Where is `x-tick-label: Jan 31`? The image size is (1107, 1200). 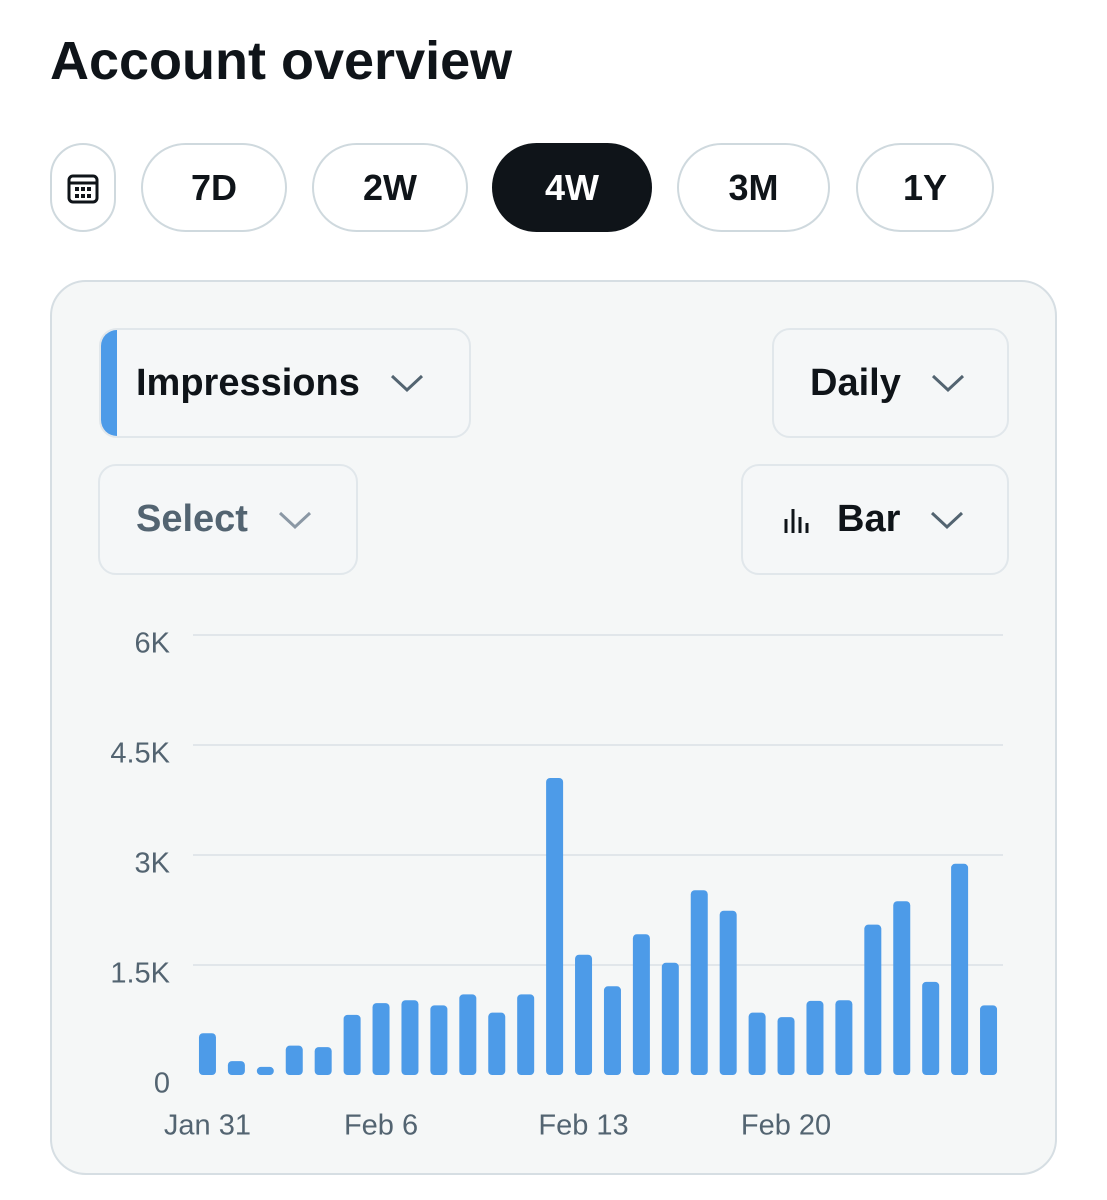
x-tick-label: Jan 31 is located at coordinates (207, 1126).